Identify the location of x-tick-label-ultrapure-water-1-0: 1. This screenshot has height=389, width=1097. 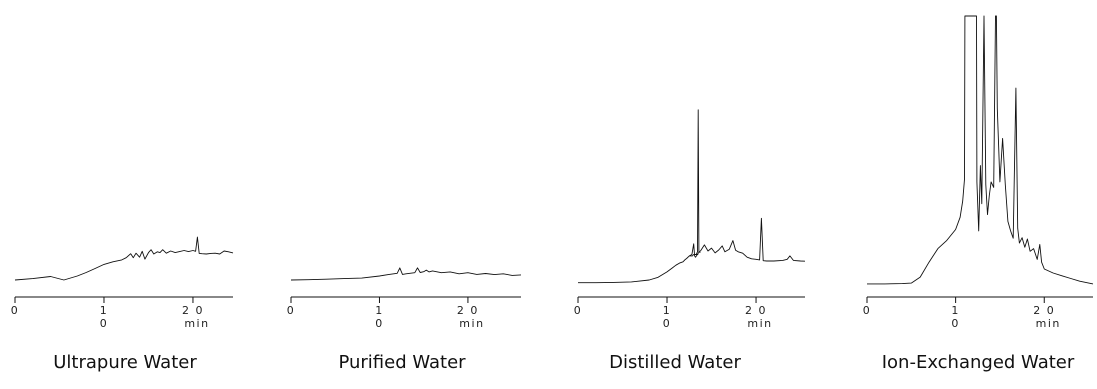
(104, 310).